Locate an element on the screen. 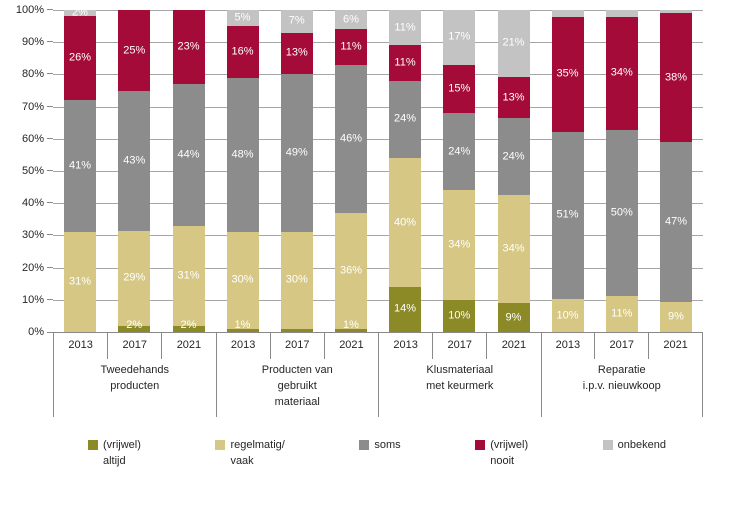 This screenshot has height=516, width=755. y-tick-label: 90% is located at coordinates (32, 42).